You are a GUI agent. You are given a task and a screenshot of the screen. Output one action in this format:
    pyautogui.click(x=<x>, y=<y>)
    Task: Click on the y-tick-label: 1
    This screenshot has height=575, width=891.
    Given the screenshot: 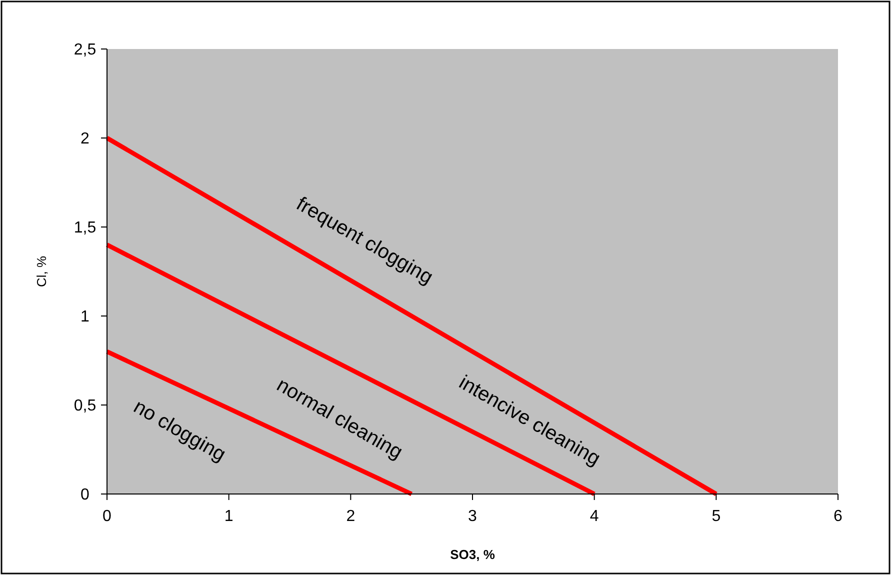 What is the action you would take?
    pyautogui.click(x=85, y=317)
    